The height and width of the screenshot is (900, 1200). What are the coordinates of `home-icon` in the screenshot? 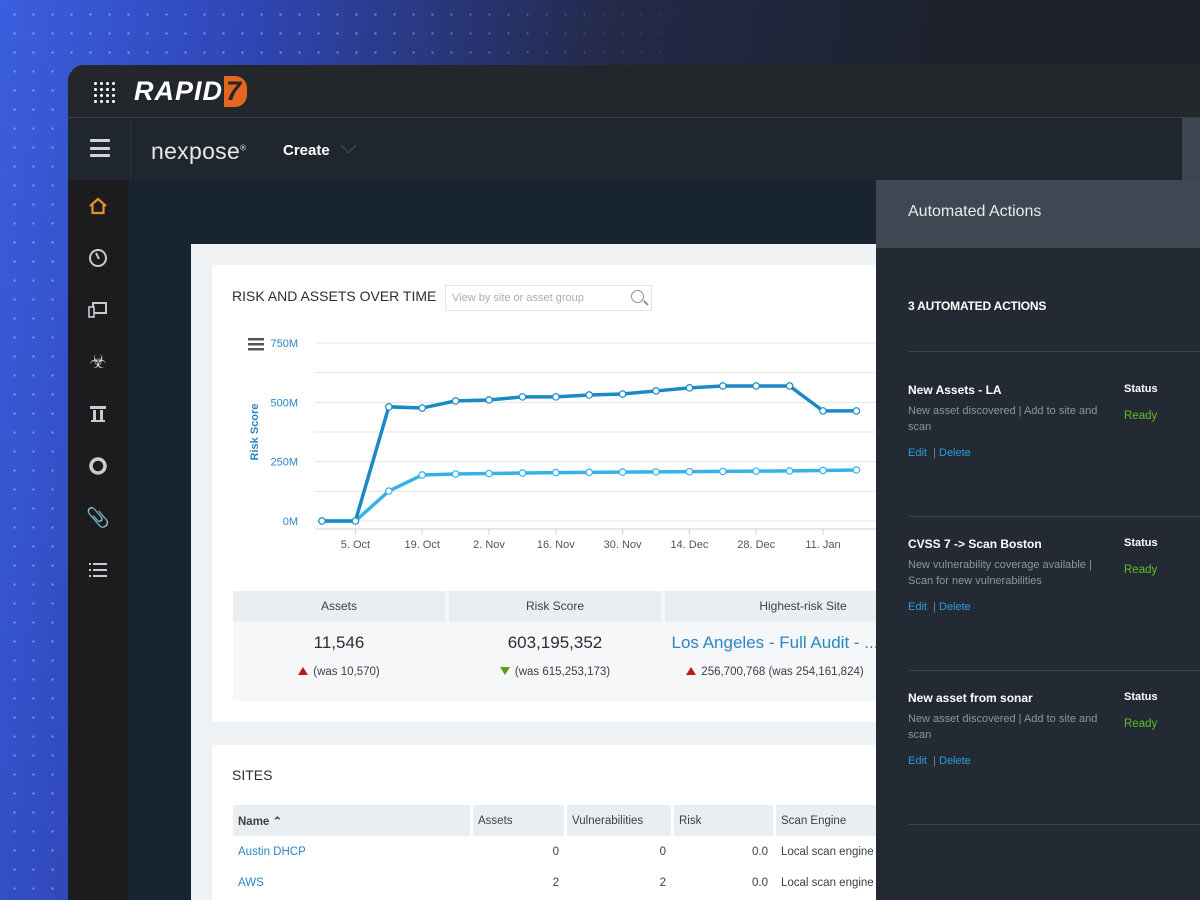 It's located at (98, 206).